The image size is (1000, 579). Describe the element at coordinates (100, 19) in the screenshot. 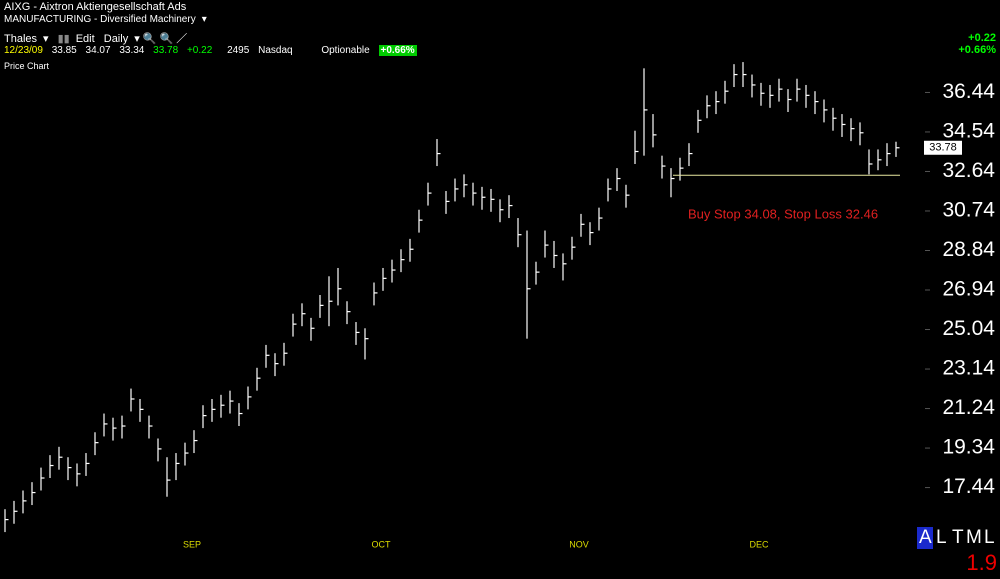

I see `industry-text: MANUFACTURING - Diversified Machinery` at that location.